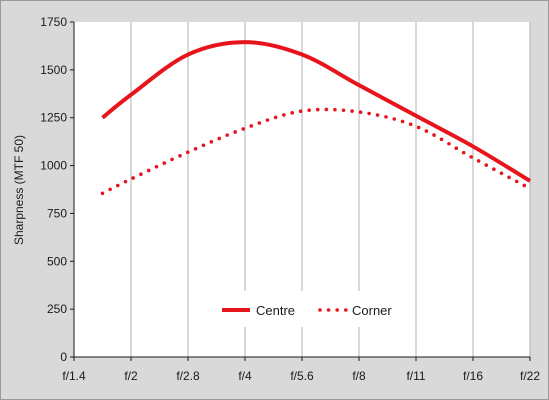 This screenshot has height=400, width=549. Describe the element at coordinates (530, 376) in the screenshot. I see `x-tick-label: f/22` at that location.